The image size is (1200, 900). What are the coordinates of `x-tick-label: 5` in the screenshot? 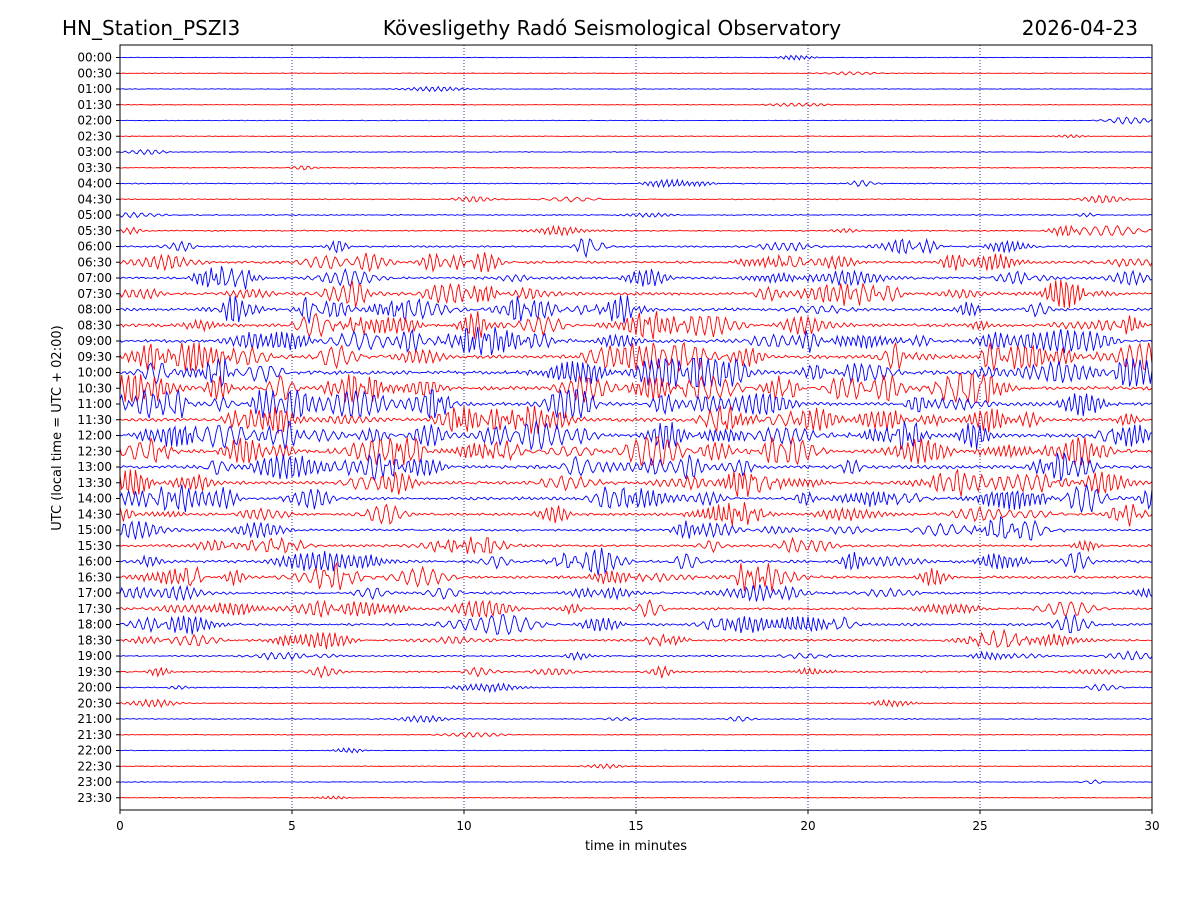 It's located at (292, 826).